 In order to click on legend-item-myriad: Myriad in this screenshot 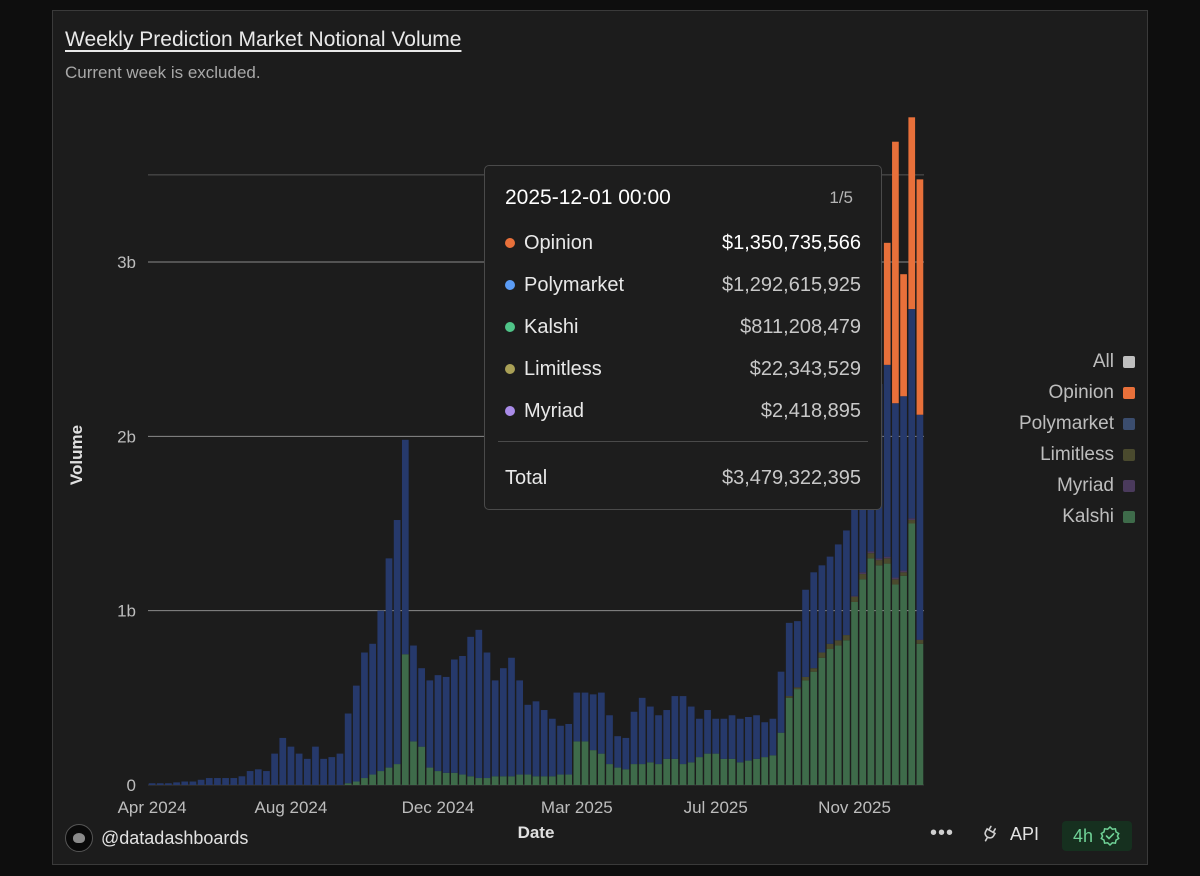, I will do `click(1077, 485)`.